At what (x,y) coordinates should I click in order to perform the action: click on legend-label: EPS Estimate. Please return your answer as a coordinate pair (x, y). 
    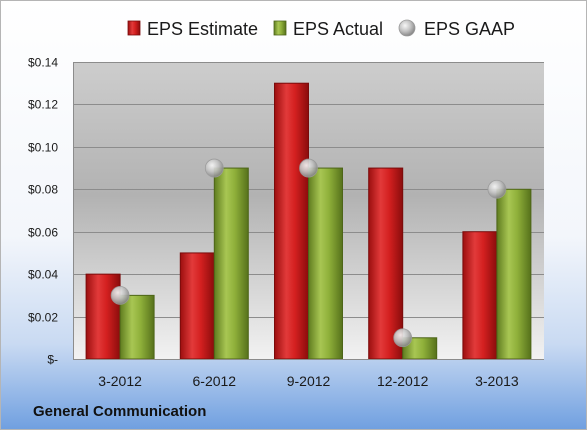
    Looking at the image, I should click on (202, 29).